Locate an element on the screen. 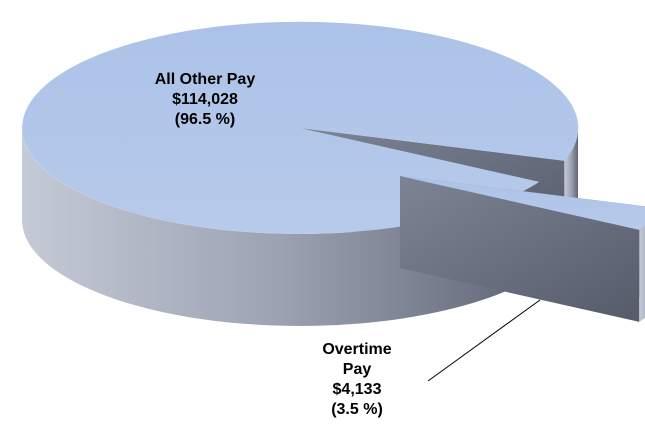  value-label: $114,028 is located at coordinates (205, 99).